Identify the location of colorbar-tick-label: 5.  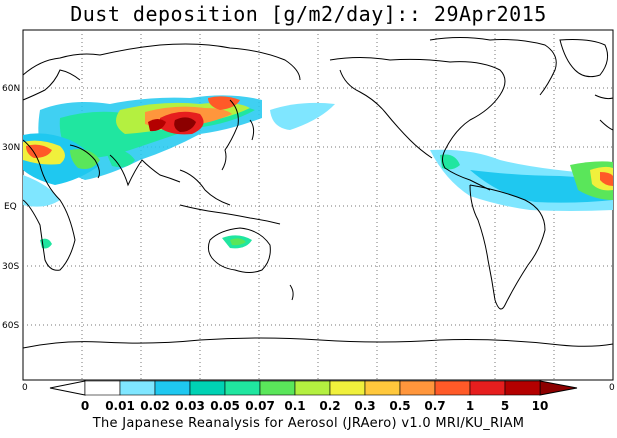
(505, 406).